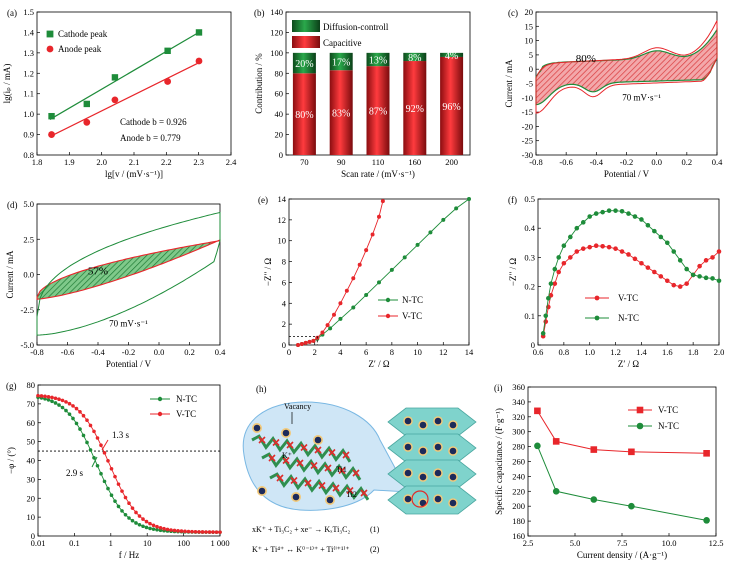 The height and width of the screenshot is (572, 734). I want to click on equation-number: (2), so click(375, 549).